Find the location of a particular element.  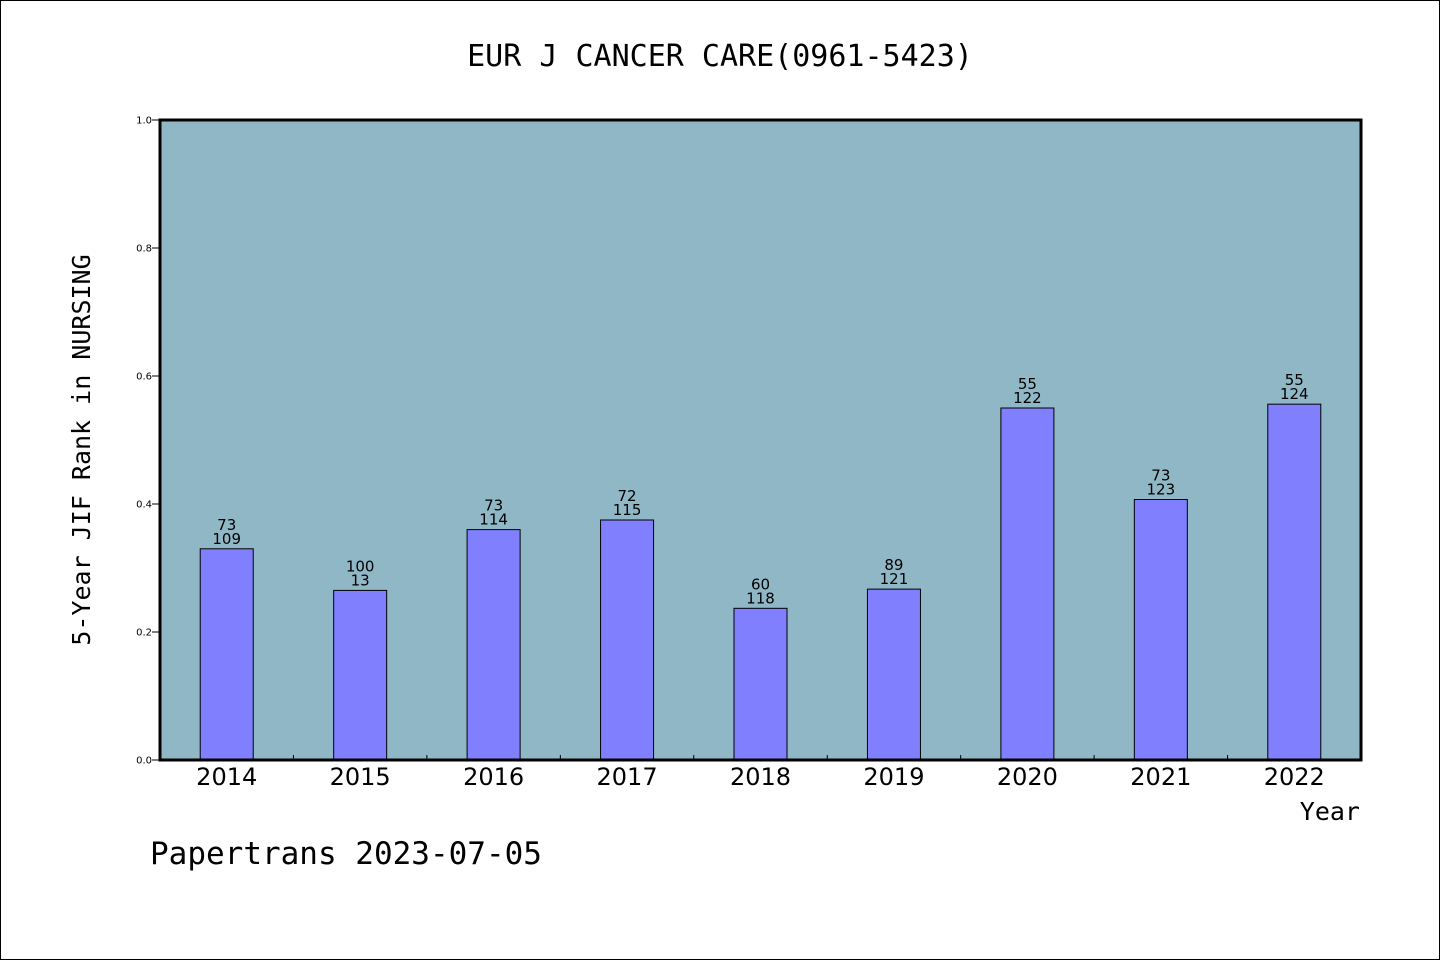

x-tick-label: 2017 is located at coordinates (627, 777).